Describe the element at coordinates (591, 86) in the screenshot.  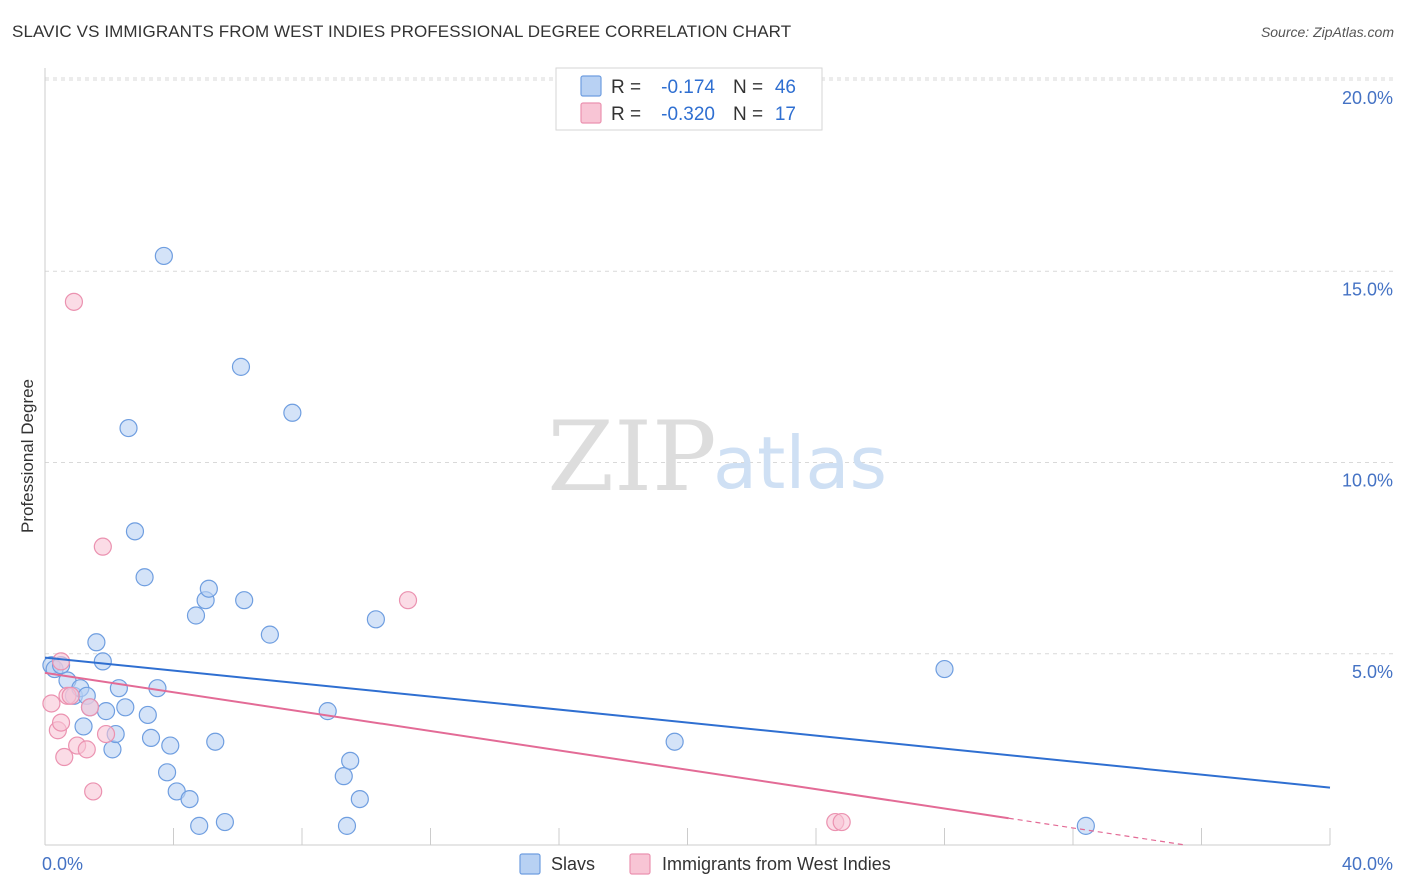
I see `legend-swatch-slavs` at that location.